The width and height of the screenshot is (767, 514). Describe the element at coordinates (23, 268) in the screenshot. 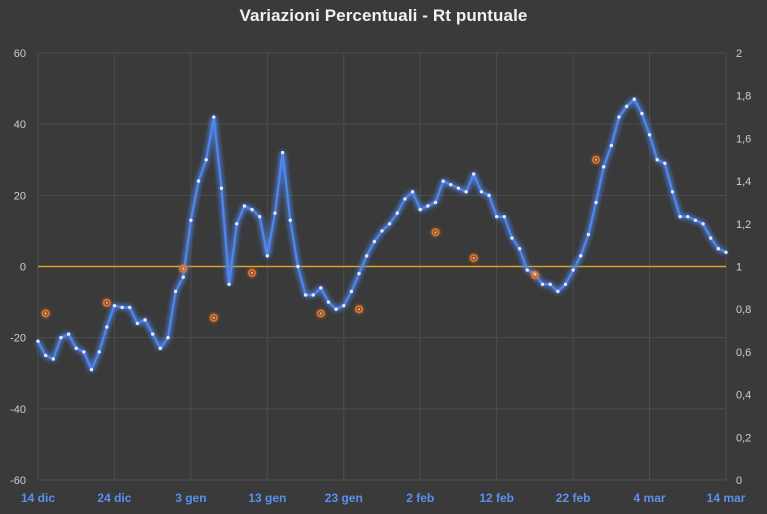

I see `y-left-tick-label: 0` at that location.